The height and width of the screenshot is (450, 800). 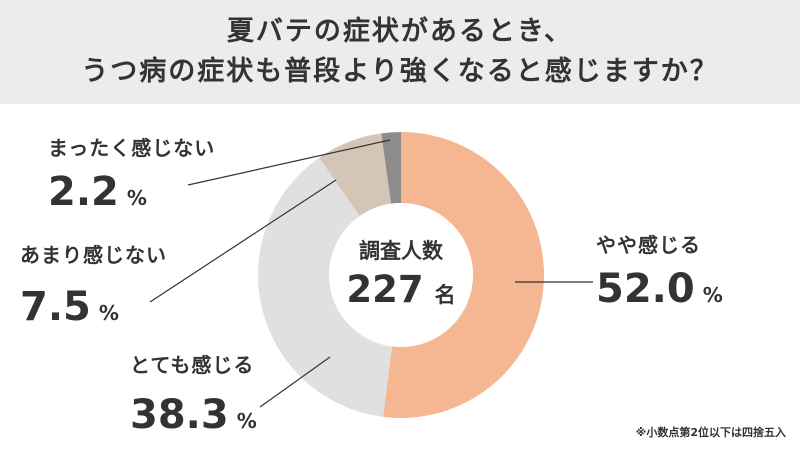 I want to click on slice-value-label-4: 2.2%, so click(x=97, y=192).